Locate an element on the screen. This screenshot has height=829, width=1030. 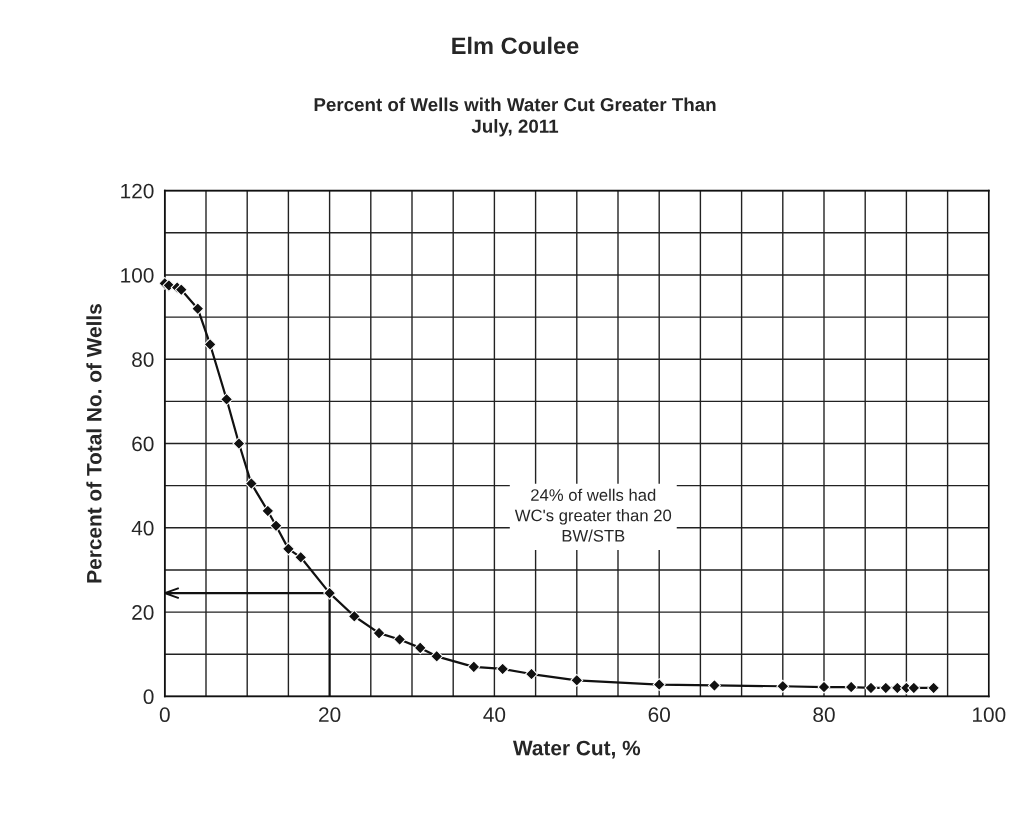
y-tick-label: 20 is located at coordinates (143, 612).